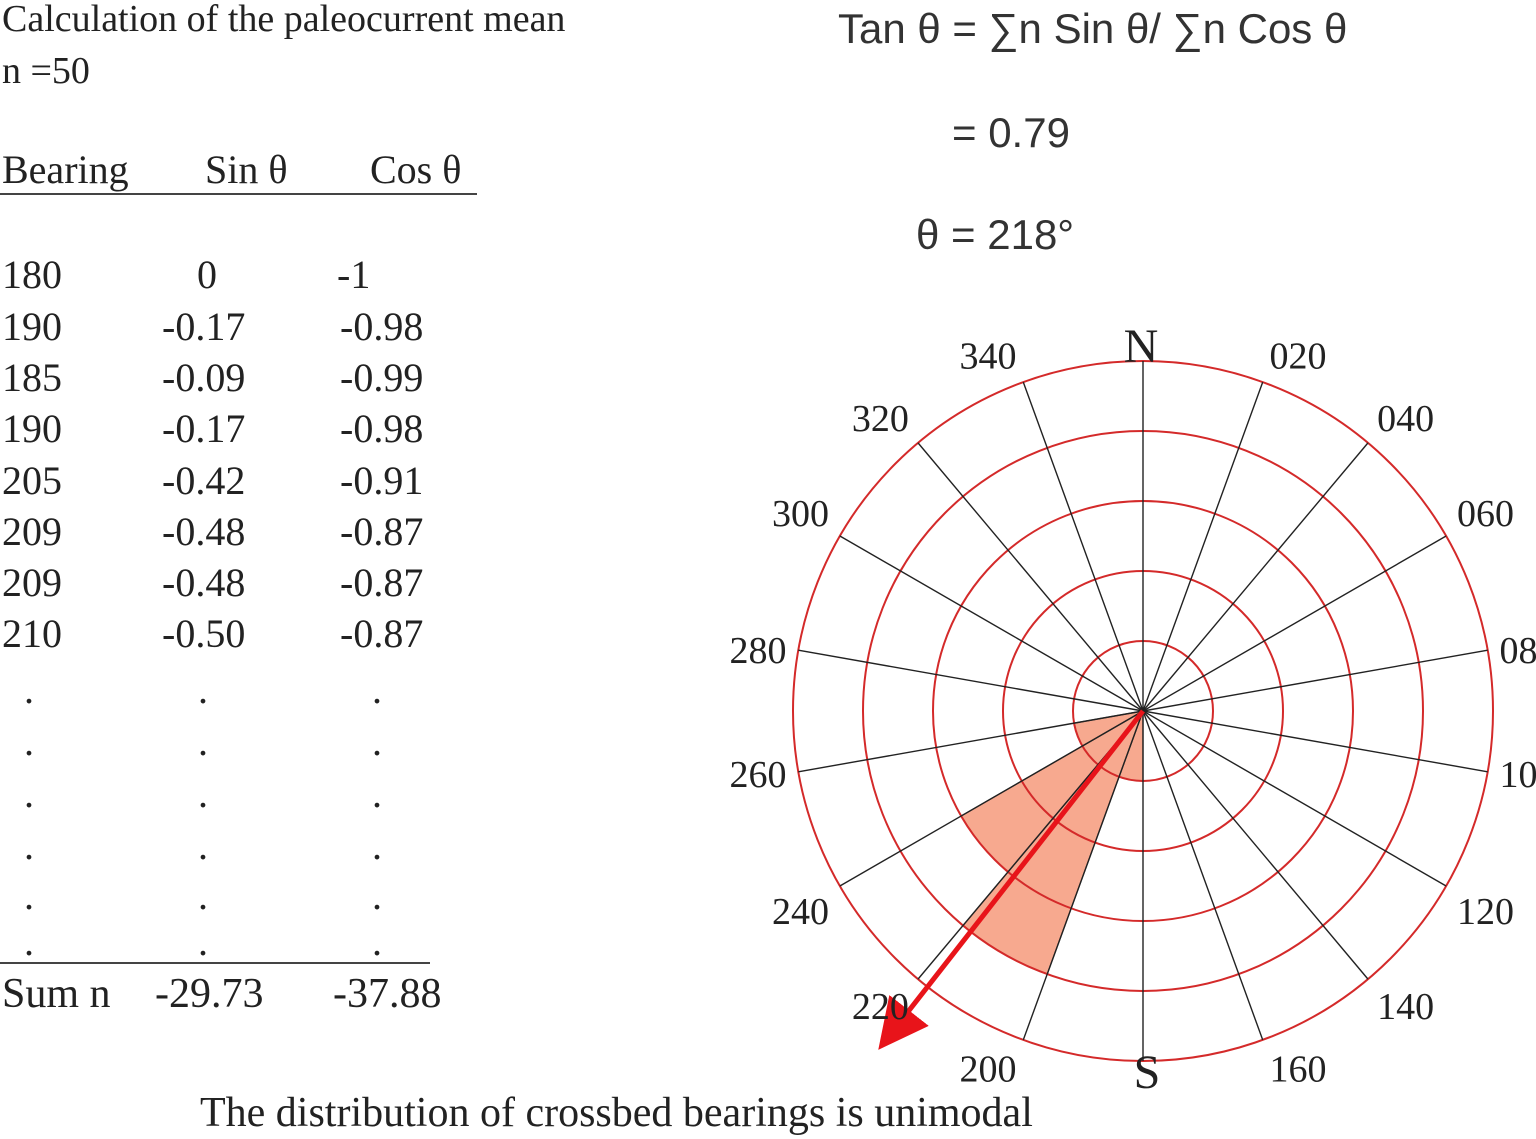 The width and height of the screenshot is (1536, 1139). I want to click on cos-cell: -0.99, so click(382, 377).